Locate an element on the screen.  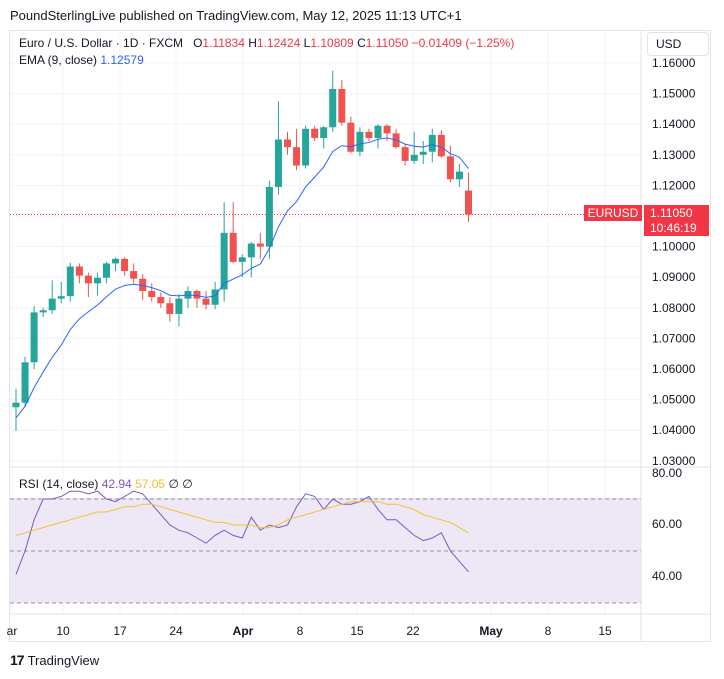
tradingview-logo: 17 TradingView is located at coordinates (54, 660).